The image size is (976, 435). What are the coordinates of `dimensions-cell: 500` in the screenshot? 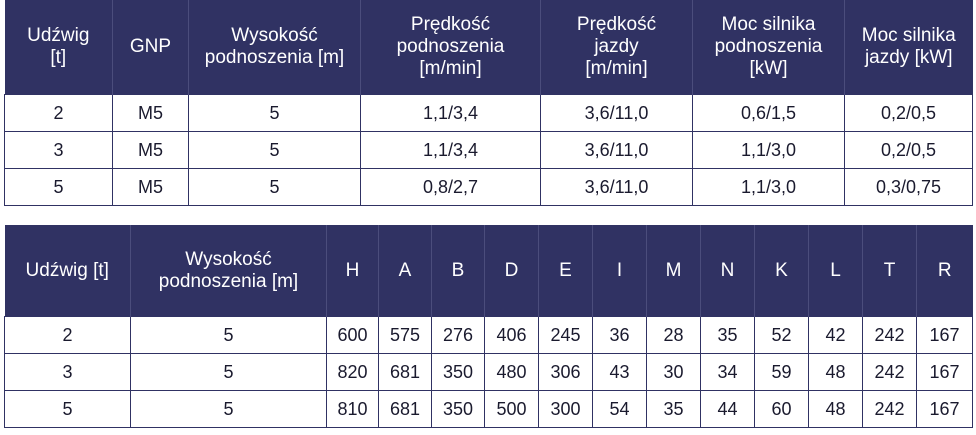 It's located at (511, 409).